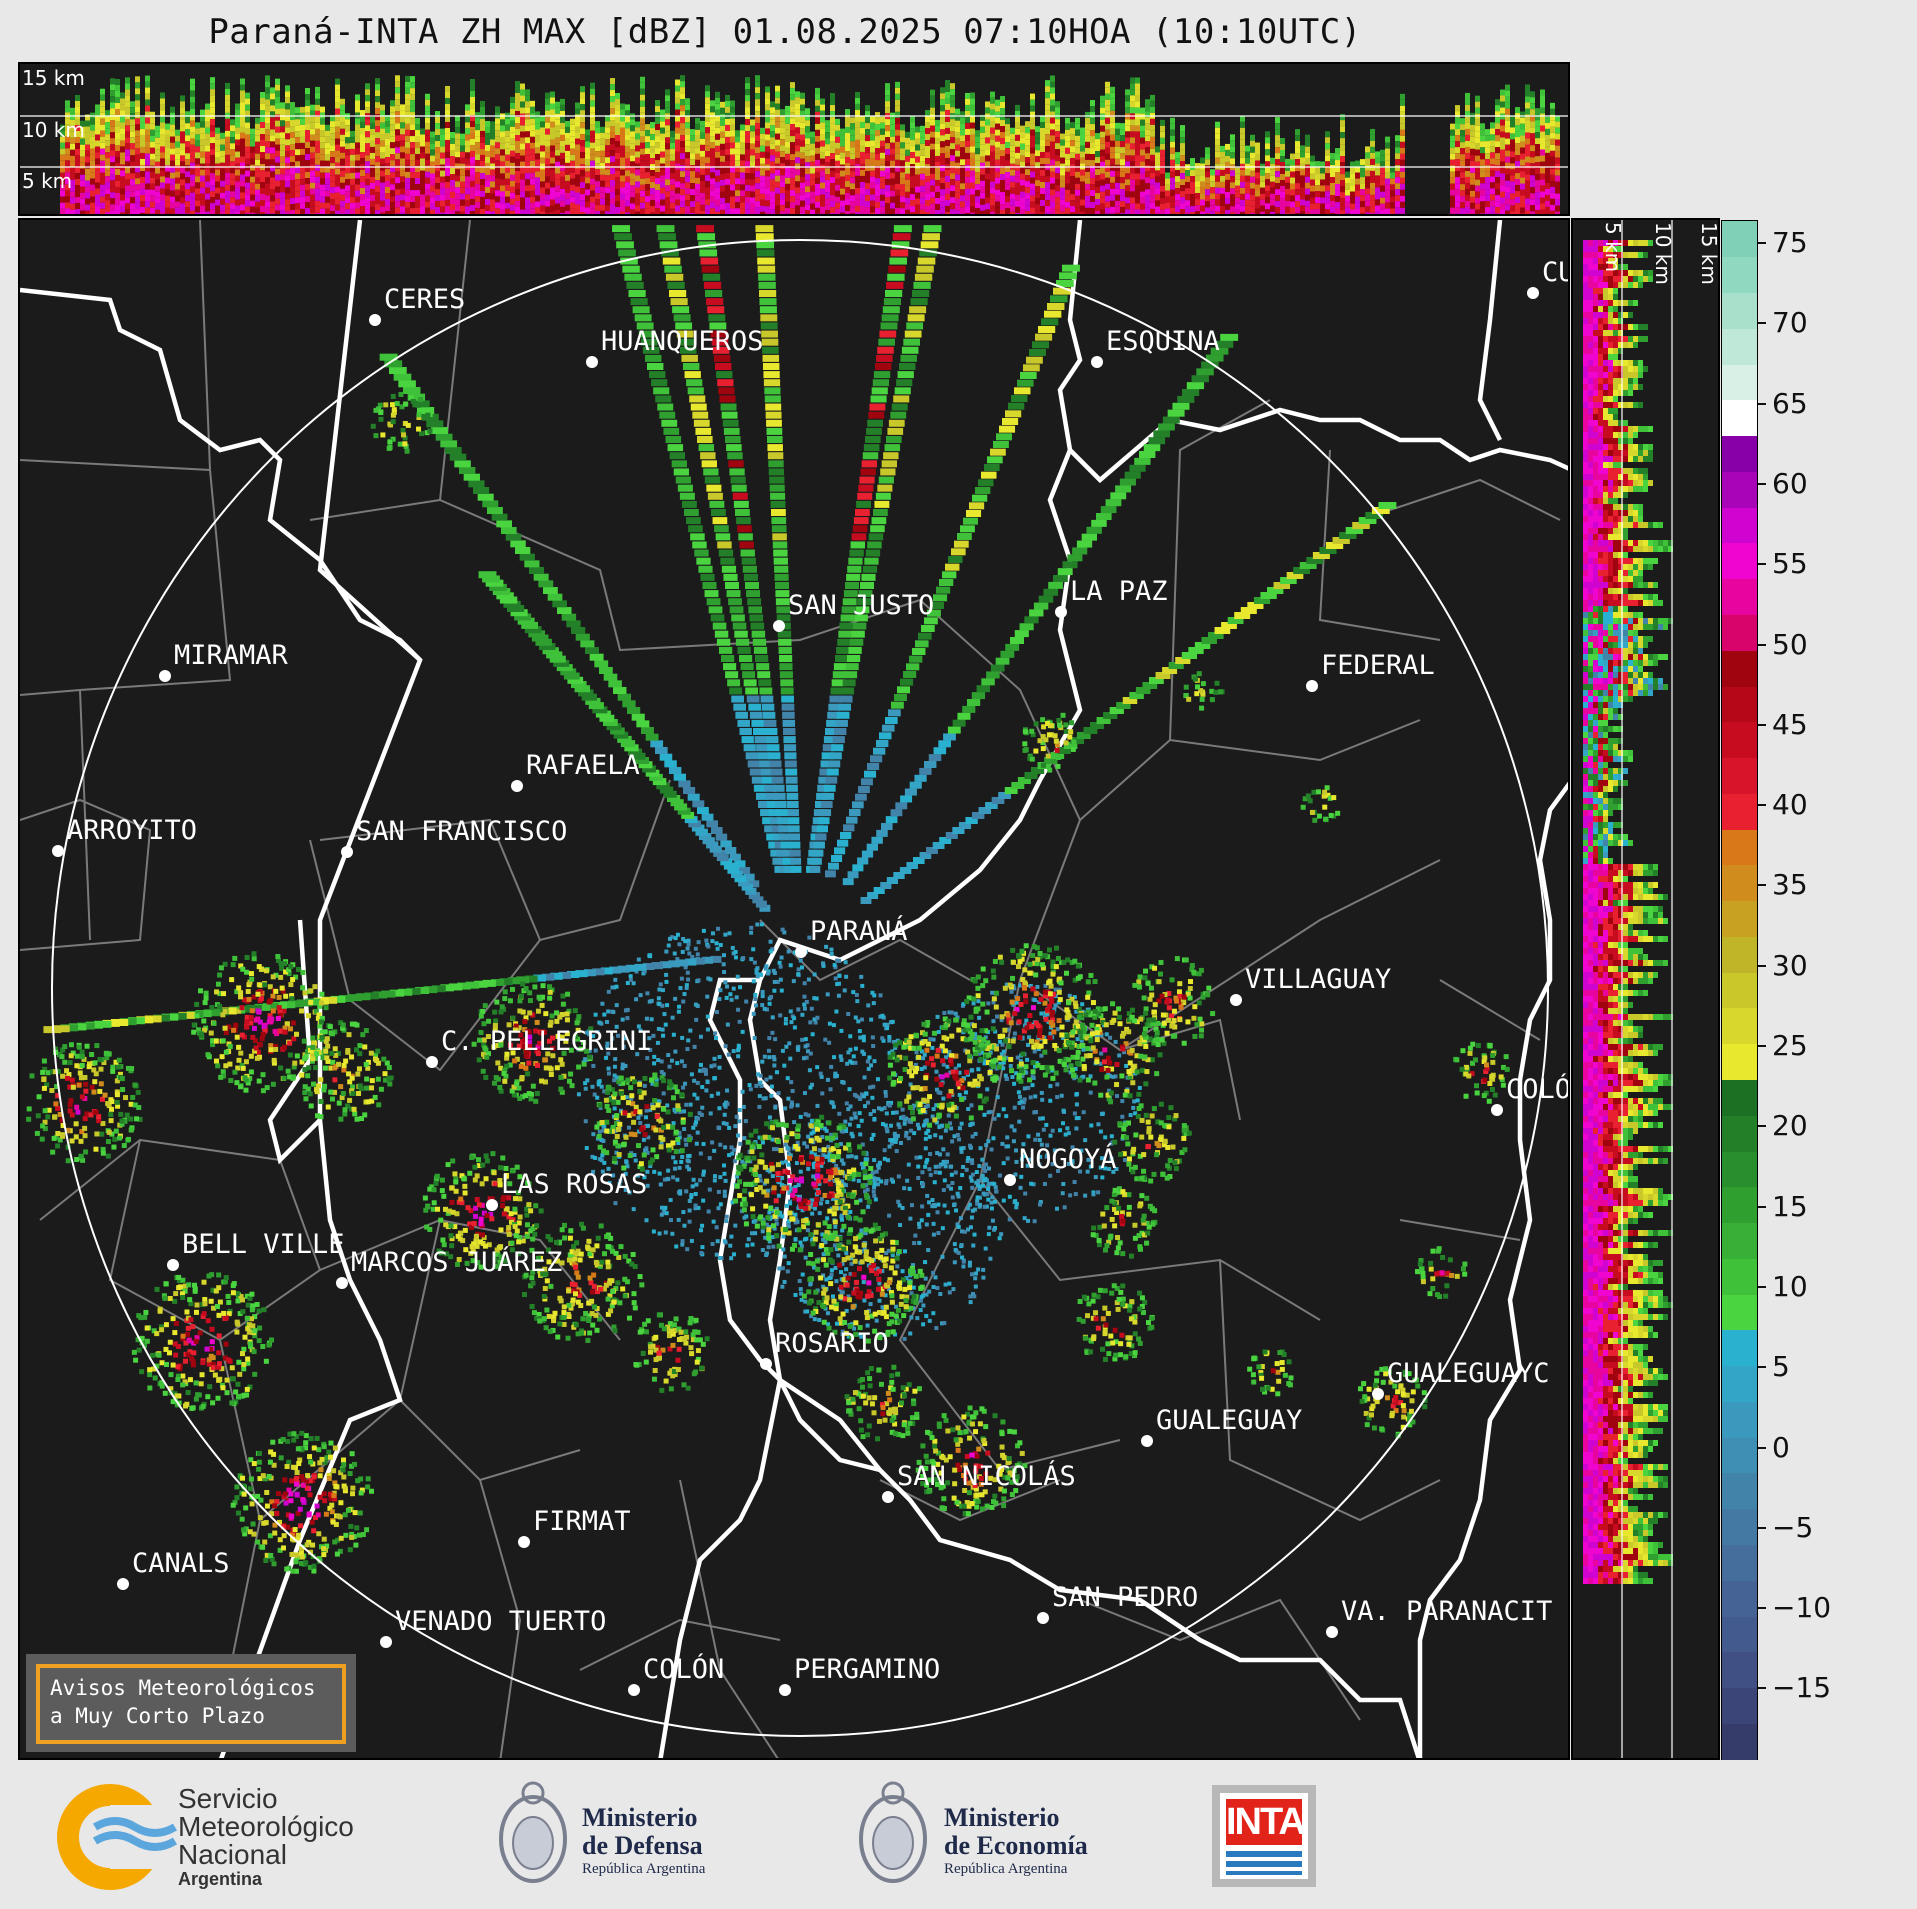  I want to click on notice-box: Avisos Meteorológicos a Muy Corto Plazo, so click(191, 1704).